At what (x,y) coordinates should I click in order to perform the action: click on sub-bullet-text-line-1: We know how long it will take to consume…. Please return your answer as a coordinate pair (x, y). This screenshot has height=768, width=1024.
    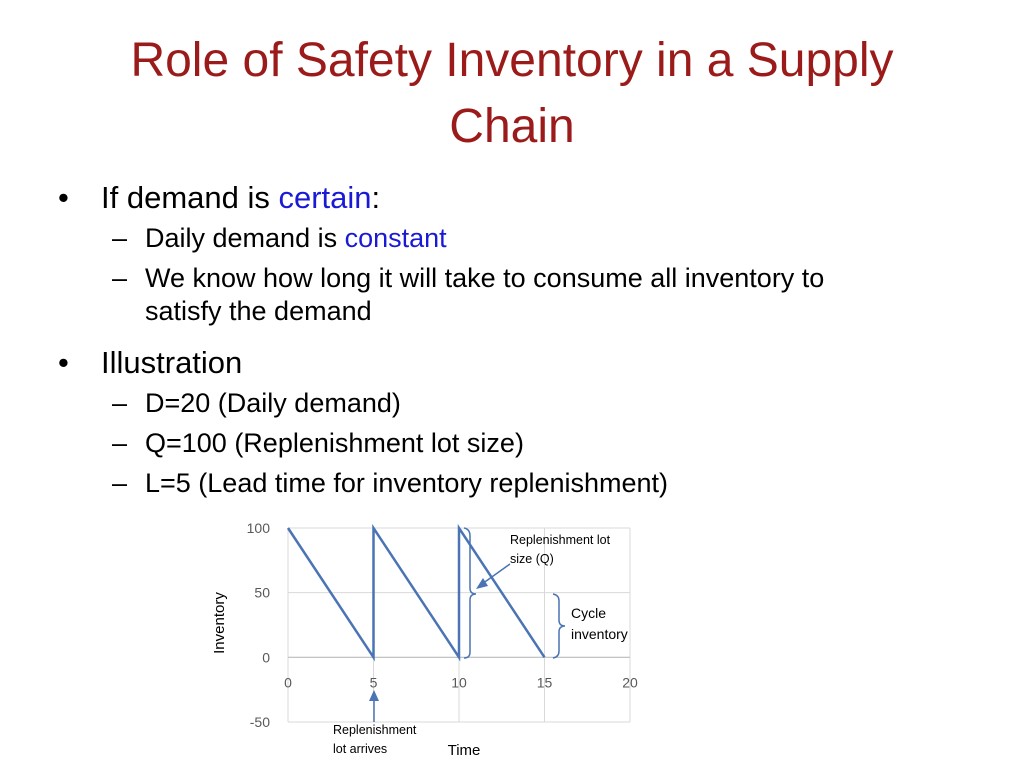
    Looking at the image, I should click on (485, 278).